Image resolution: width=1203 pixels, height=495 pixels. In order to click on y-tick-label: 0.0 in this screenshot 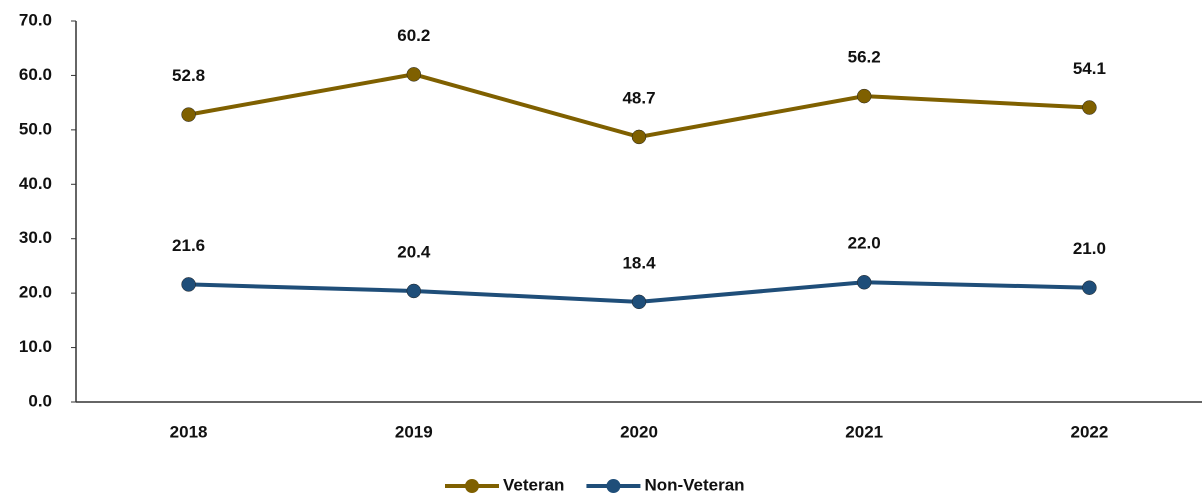, I will do `click(40, 400)`.